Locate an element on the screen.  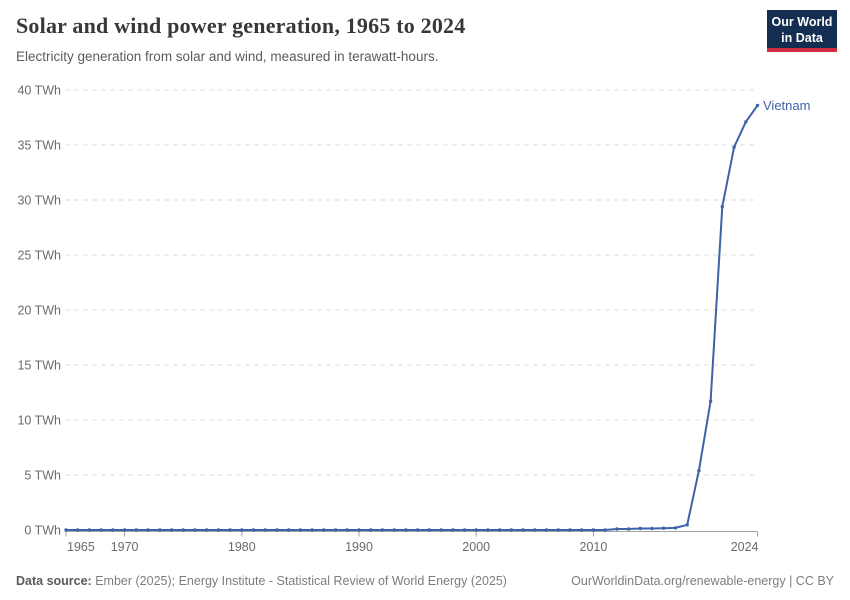
owid-logo: Our World in Data is located at coordinates (802, 31).